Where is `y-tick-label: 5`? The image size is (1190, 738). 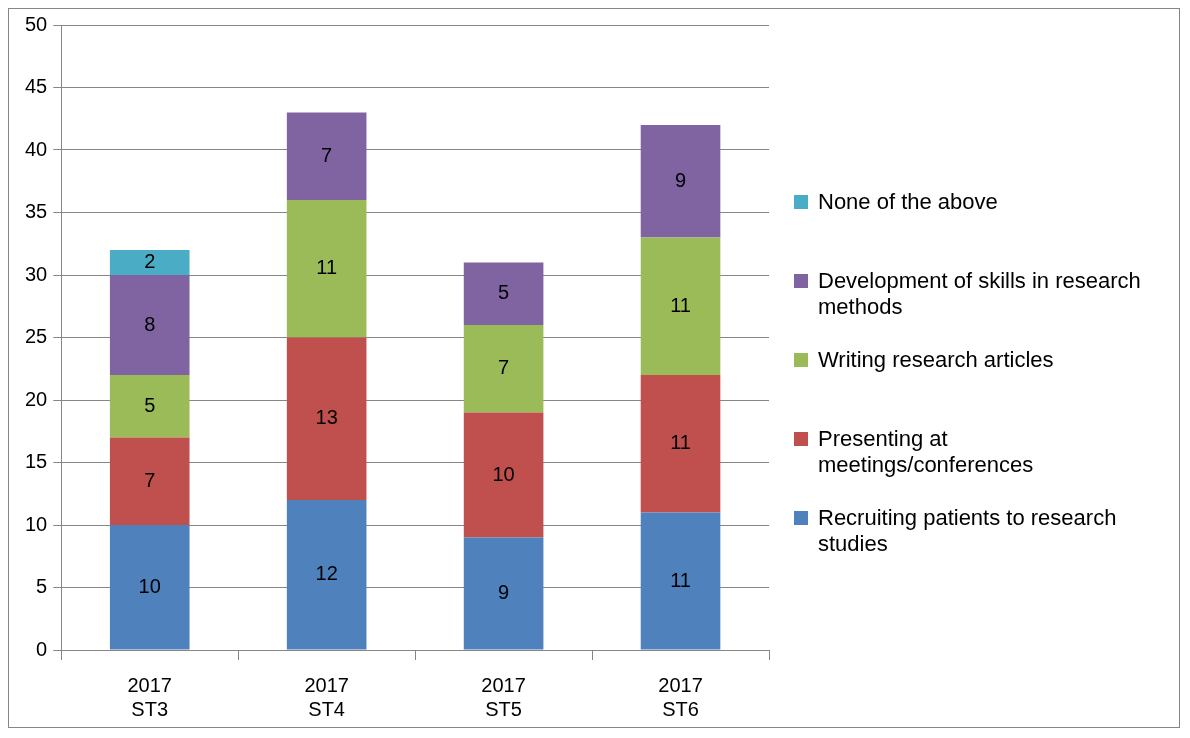 y-tick-label: 5 is located at coordinates (42, 586).